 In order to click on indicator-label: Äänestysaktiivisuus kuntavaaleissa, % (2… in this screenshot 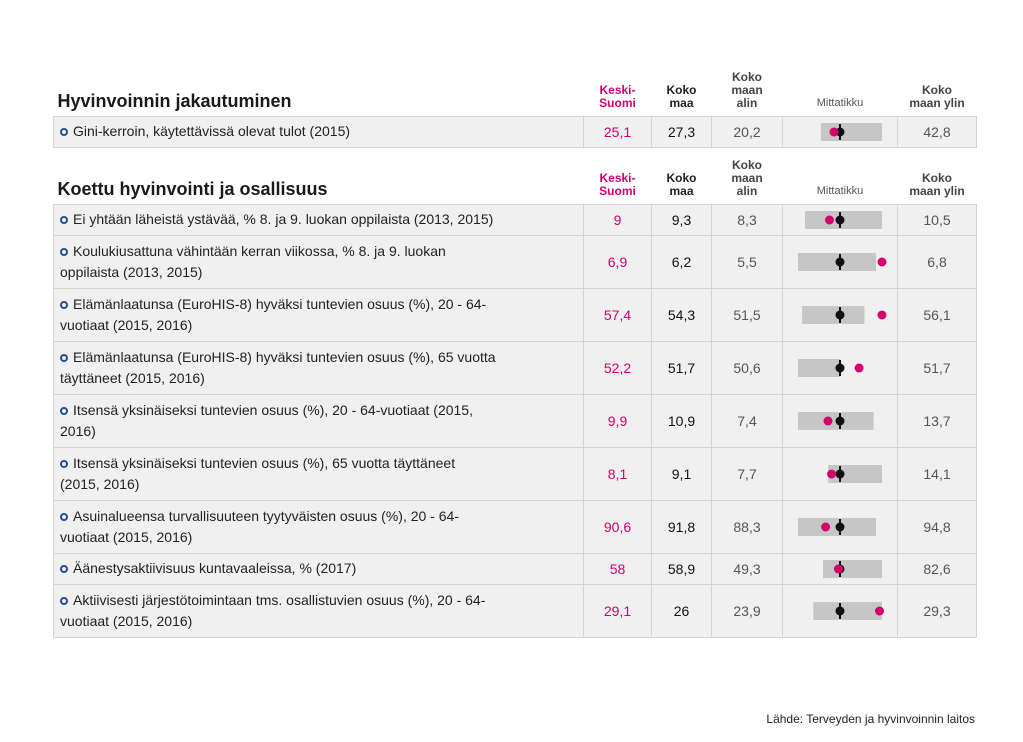, I will do `click(318, 568)`.